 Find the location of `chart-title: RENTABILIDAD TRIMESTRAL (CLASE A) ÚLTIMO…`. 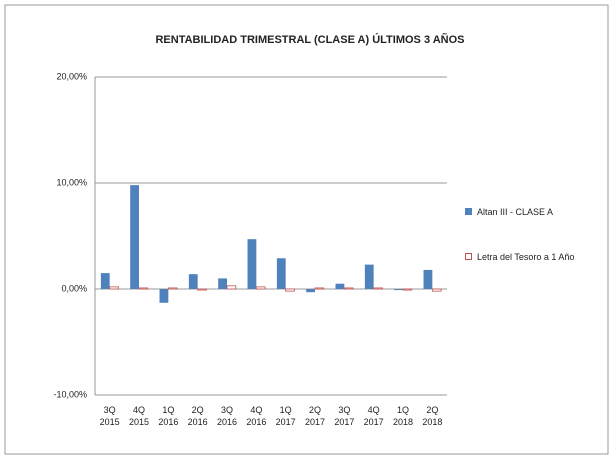

chart-title: RENTABILIDAD TRIMESTRAL (CLASE A) ÚLTIMO… is located at coordinates (309, 39).